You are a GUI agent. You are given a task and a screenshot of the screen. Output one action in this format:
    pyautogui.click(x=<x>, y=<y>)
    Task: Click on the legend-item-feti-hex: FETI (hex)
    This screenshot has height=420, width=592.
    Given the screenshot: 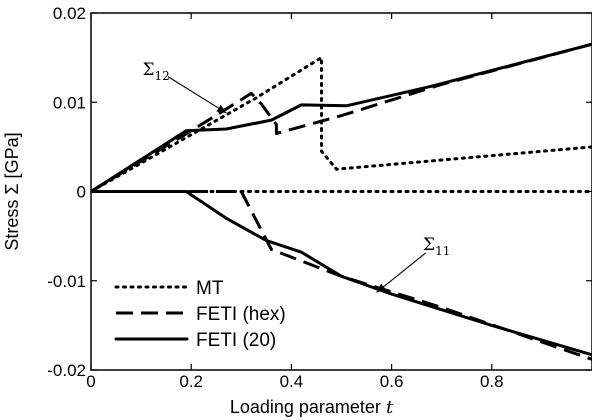 What is the action you would take?
    pyautogui.click(x=201, y=314)
    